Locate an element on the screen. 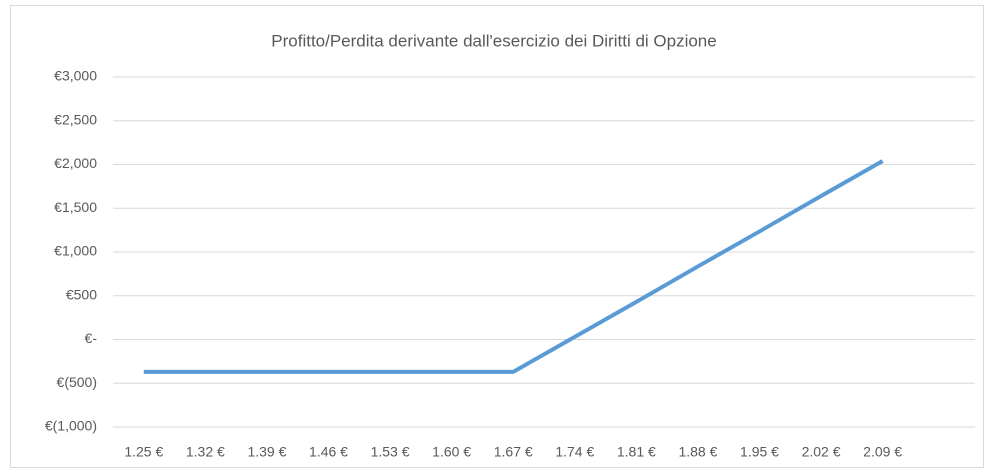  y-tick-label: €2,000 is located at coordinates (75, 163).